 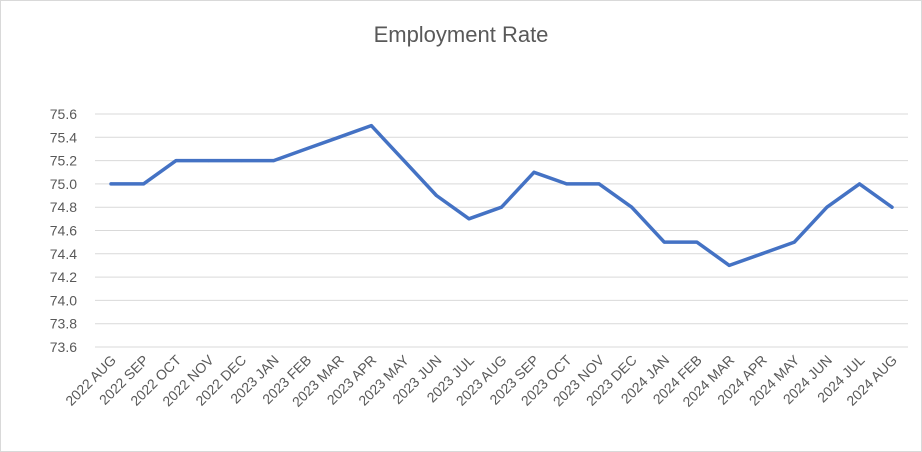 What do you see at coordinates (63, 347) in the screenshot?
I see `y-tick-label: 73.6` at bounding box center [63, 347].